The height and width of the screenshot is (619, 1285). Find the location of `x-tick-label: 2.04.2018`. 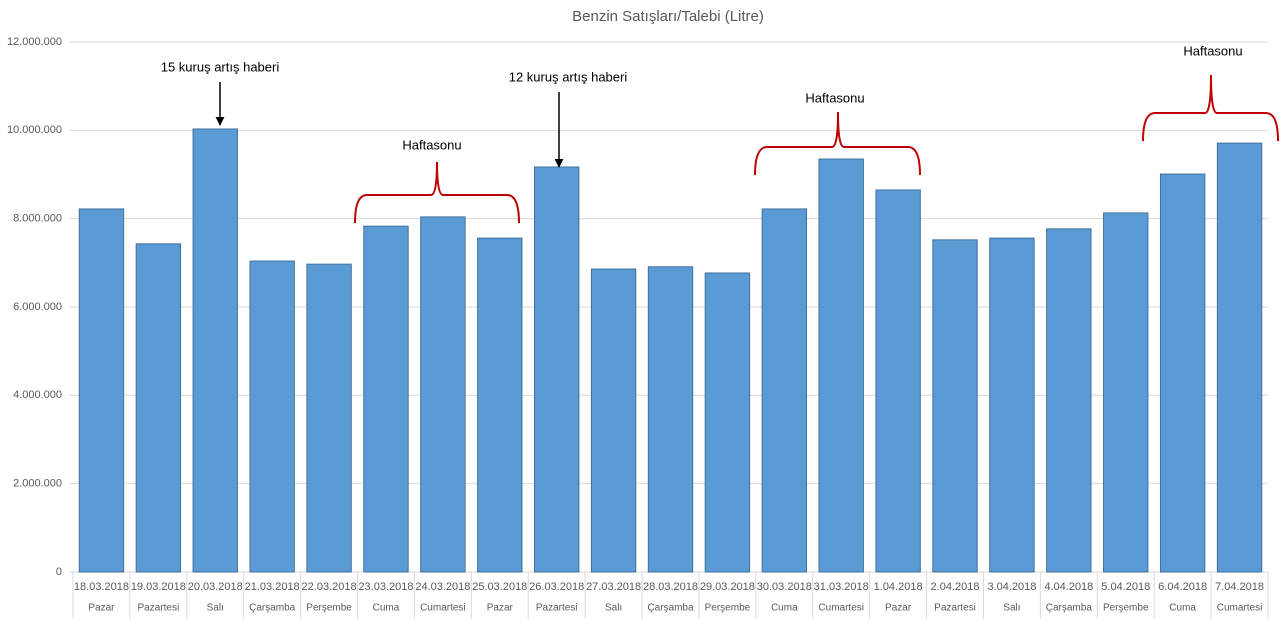

x-tick-label: 2.04.2018 is located at coordinates (955, 587).